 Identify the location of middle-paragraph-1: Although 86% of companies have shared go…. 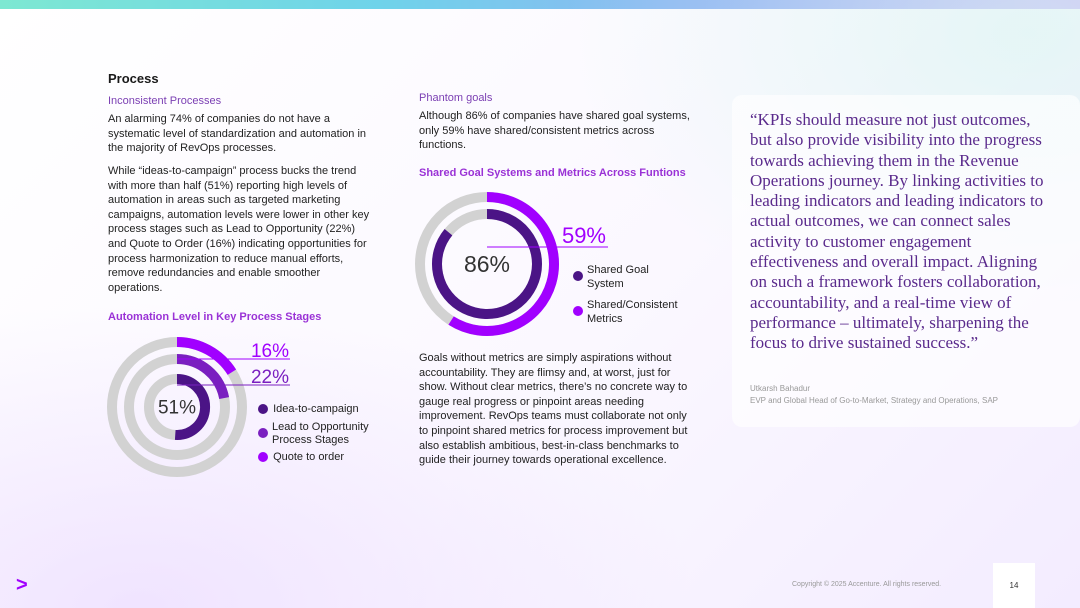
(554, 131).